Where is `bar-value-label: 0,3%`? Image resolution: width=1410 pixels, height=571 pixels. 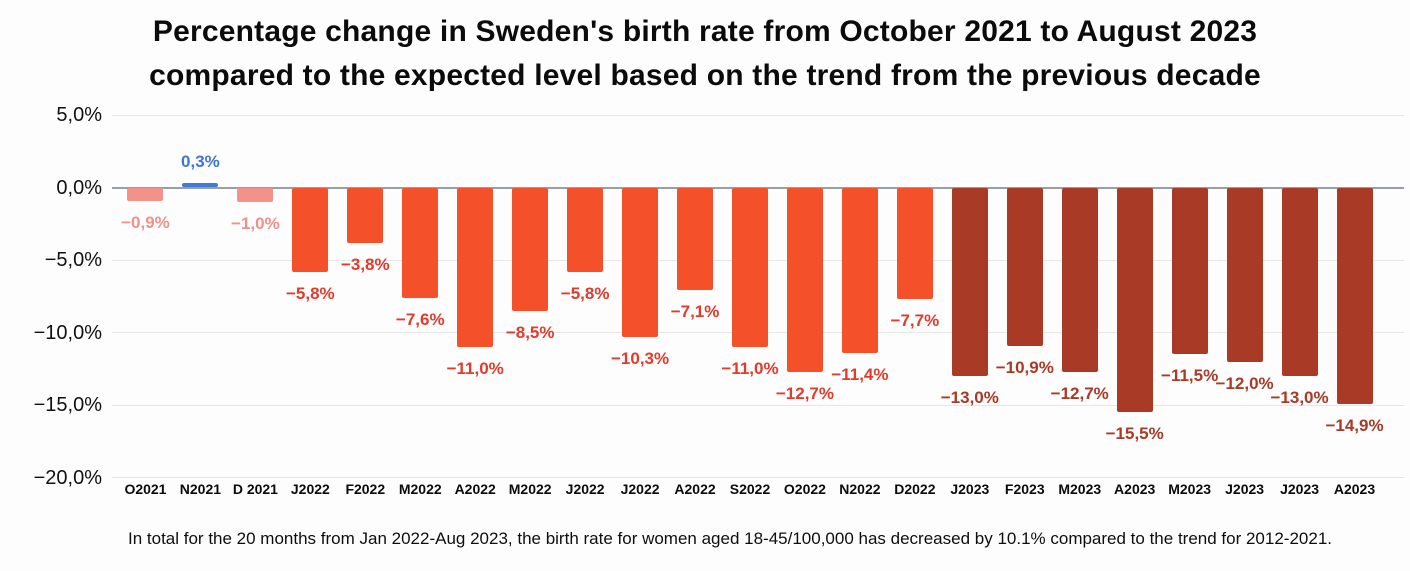 bar-value-label: 0,3% is located at coordinates (200, 162).